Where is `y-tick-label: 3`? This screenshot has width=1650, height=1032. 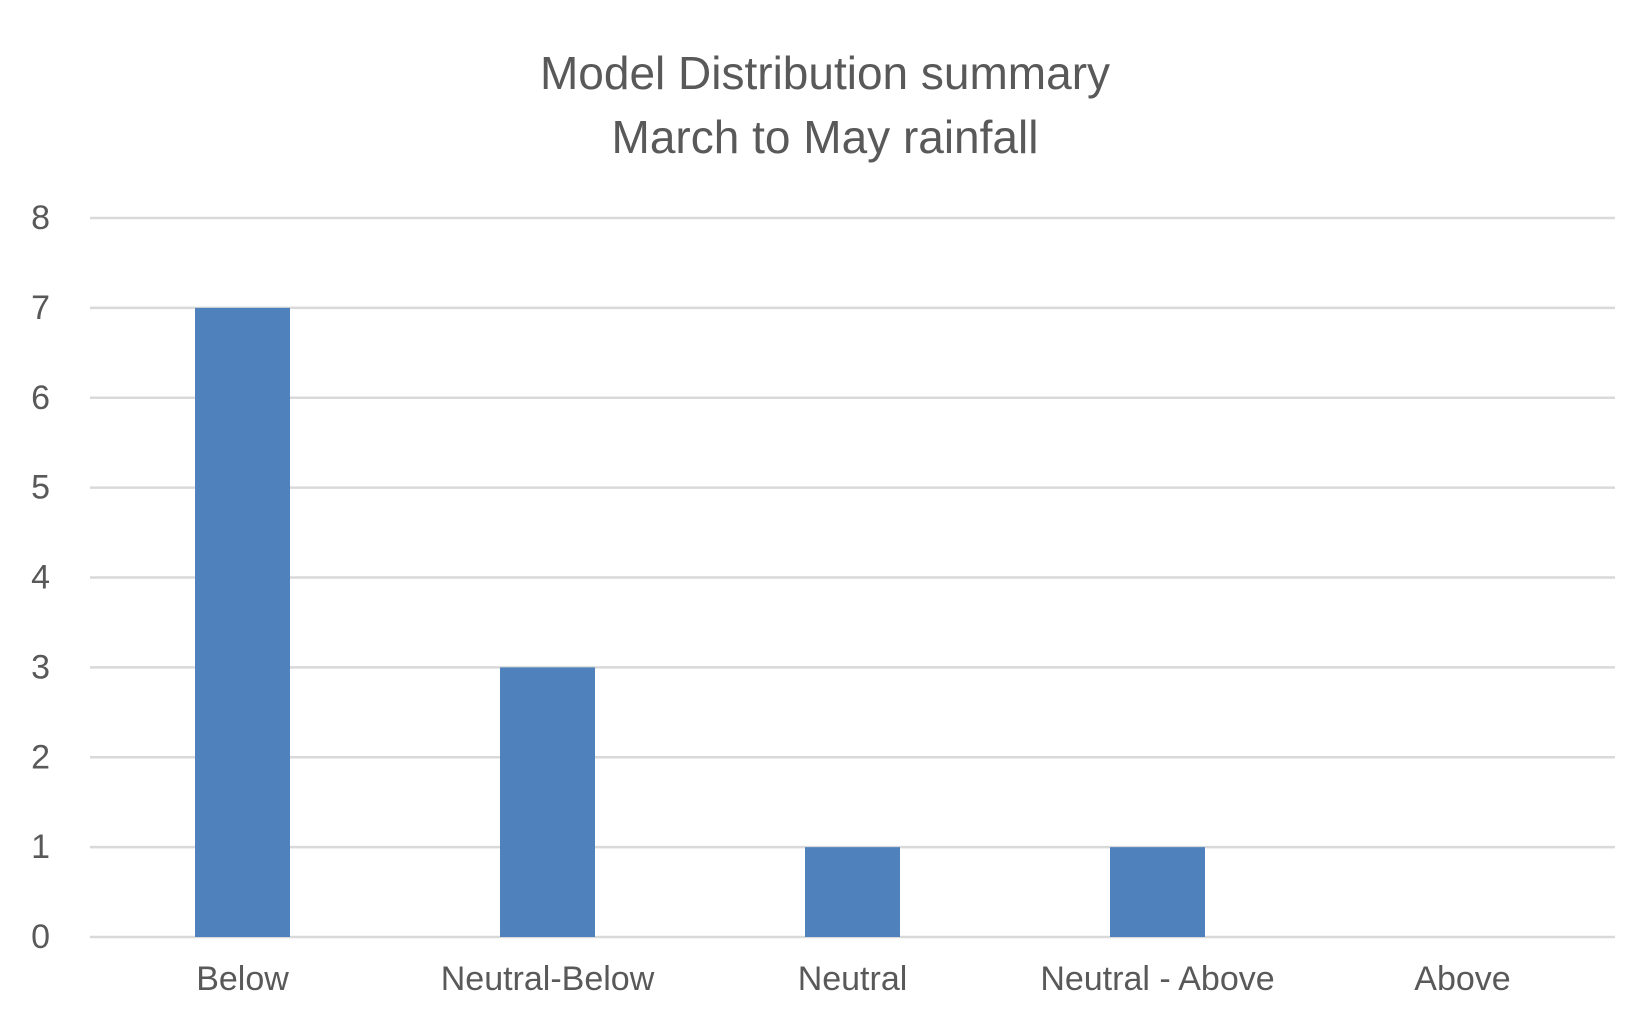 y-tick-label: 3 is located at coordinates (40, 667).